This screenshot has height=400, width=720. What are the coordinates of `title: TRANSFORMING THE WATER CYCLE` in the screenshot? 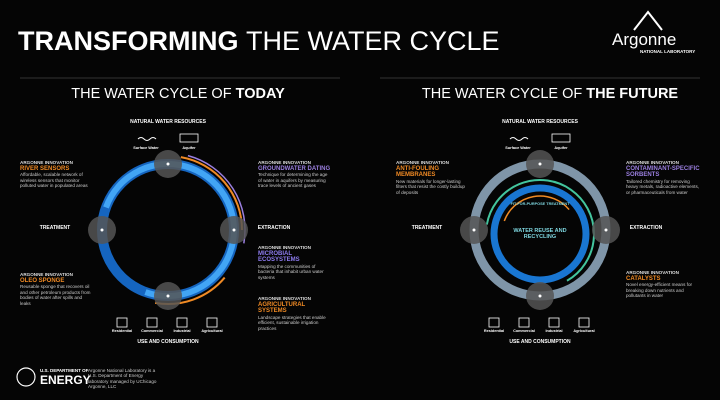 It's located at (259, 41).